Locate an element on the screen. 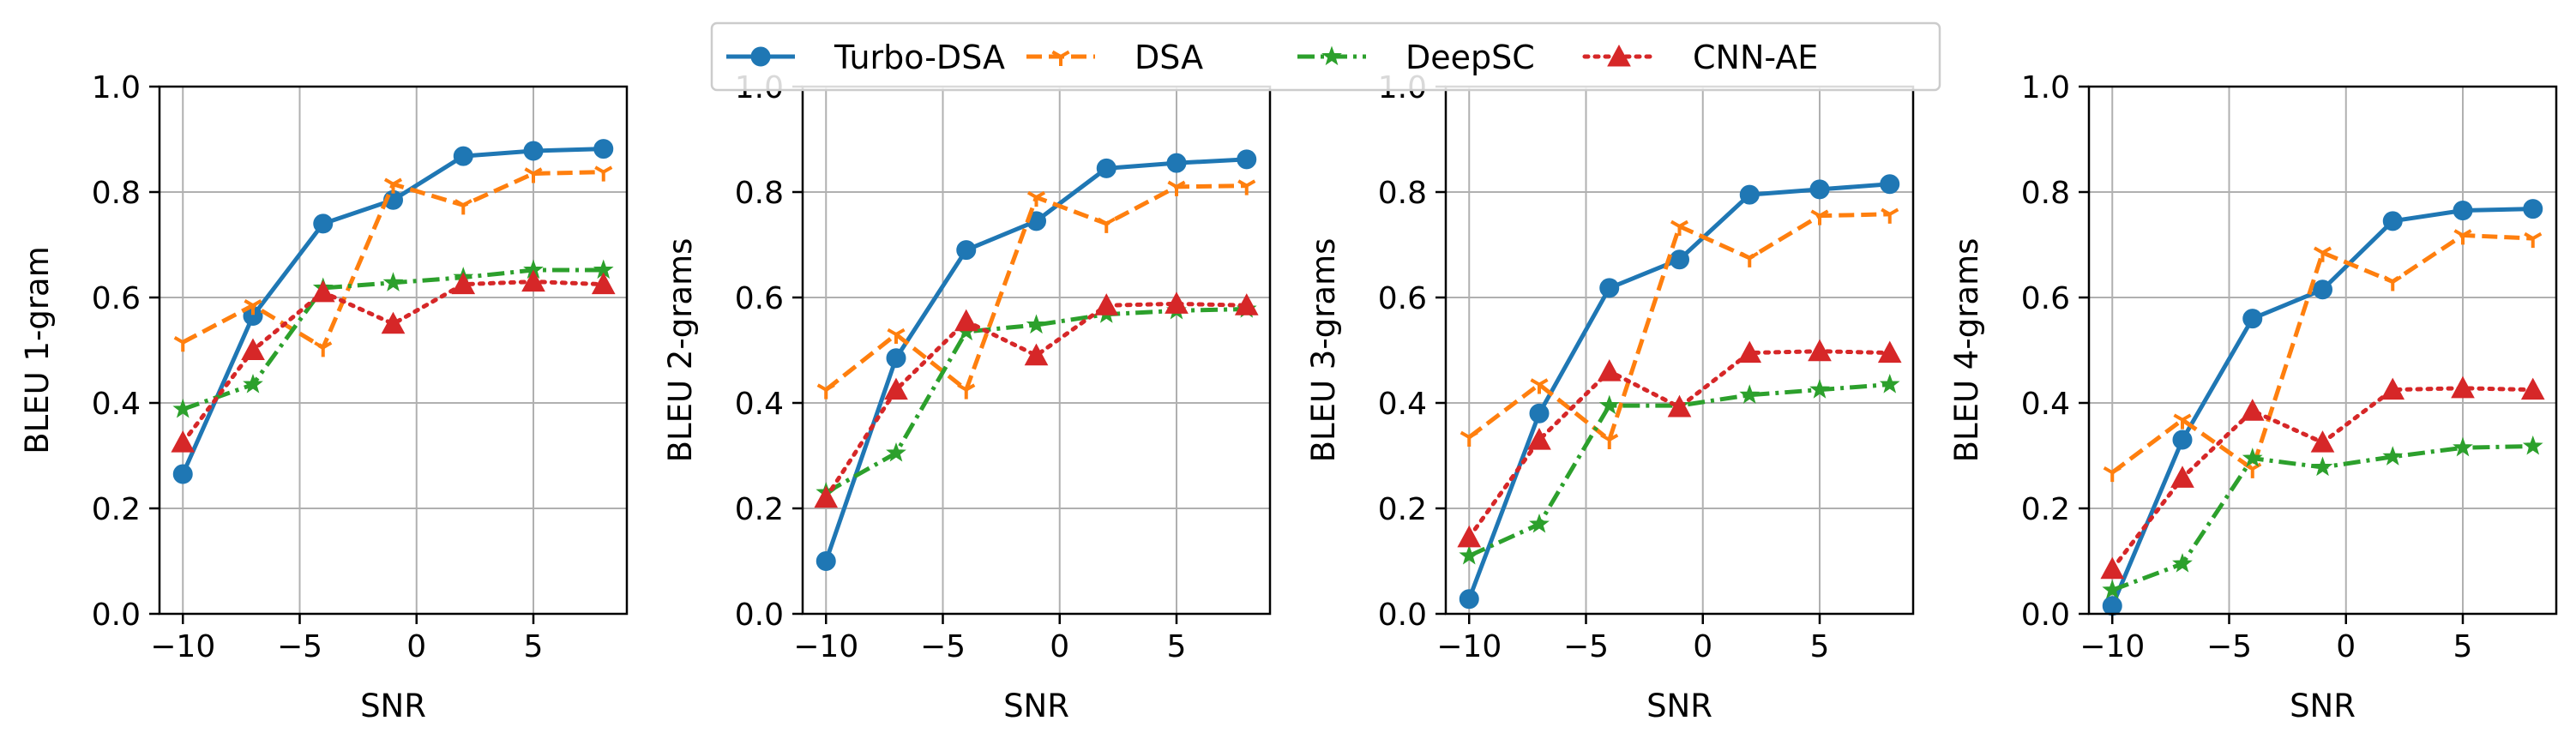 The width and height of the screenshot is (2576, 751). y-axis-label: BLEU 1-gram is located at coordinates (37, 350).